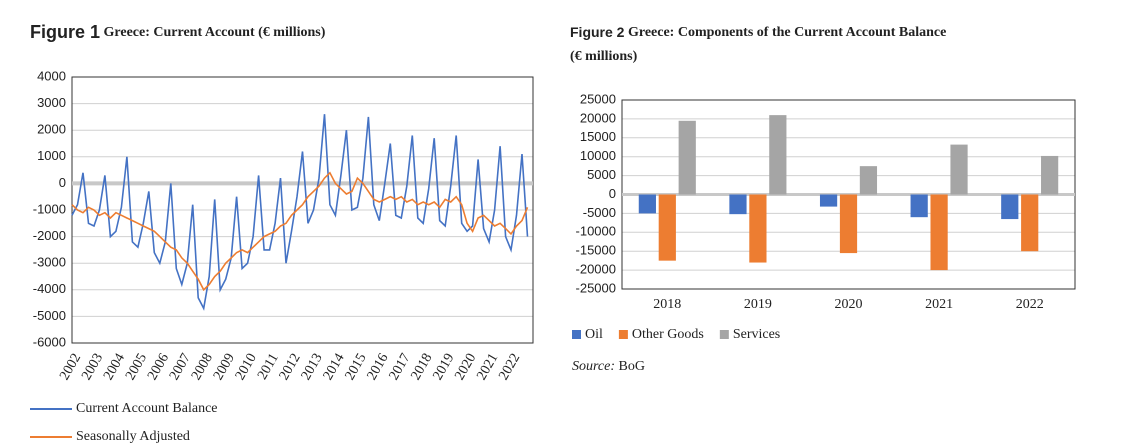 The height and width of the screenshot is (444, 1145). Describe the element at coordinates (334, 367) in the screenshot. I see `x-tick-label: 2014` at that location.